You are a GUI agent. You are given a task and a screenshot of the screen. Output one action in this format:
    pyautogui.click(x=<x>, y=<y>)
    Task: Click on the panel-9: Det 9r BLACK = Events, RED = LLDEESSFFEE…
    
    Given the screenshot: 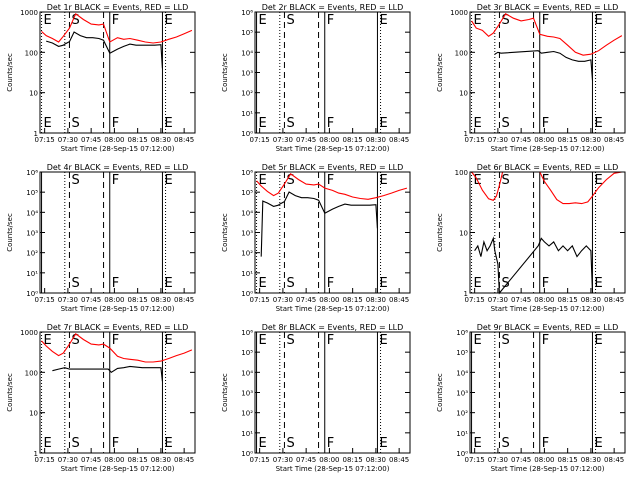 What is the action you would take?
    pyautogui.click(x=531, y=398)
    